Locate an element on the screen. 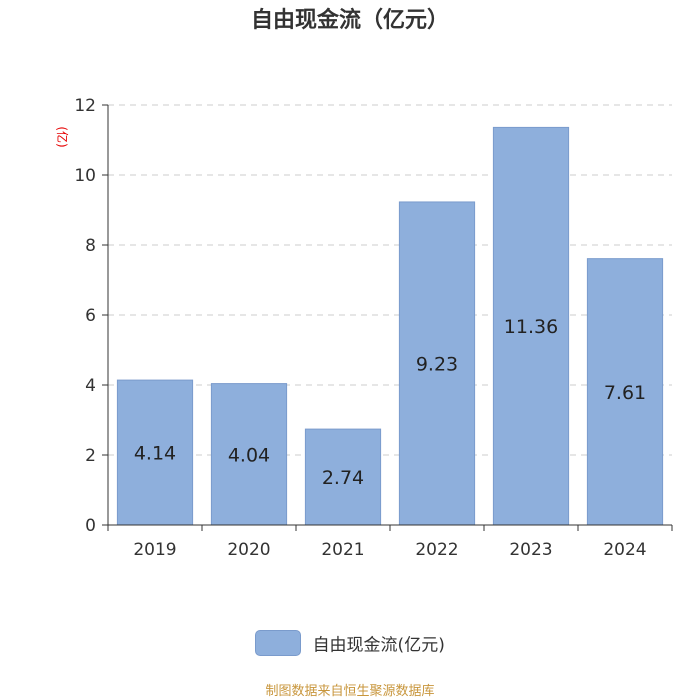 This screenshot has width=700, height=700. bar-2019 is located at coordinates (155, 452).